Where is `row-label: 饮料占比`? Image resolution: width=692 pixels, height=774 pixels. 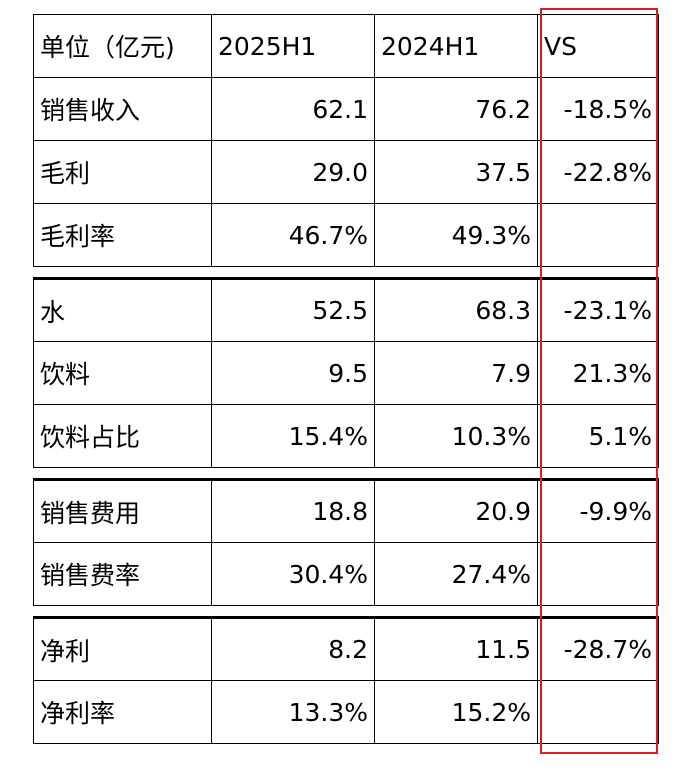
row-label: 饮料占比 is located at coordinates (122, 436).